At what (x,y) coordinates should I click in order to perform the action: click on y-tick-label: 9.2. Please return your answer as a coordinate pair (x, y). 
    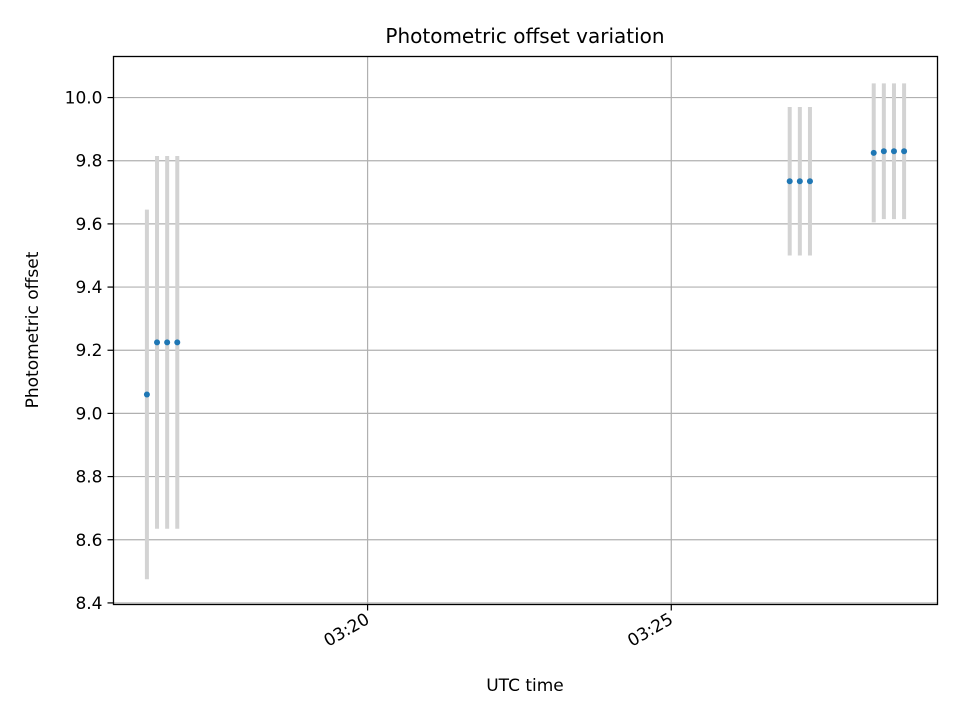
    Looking at the image, I should click on (88, 351).